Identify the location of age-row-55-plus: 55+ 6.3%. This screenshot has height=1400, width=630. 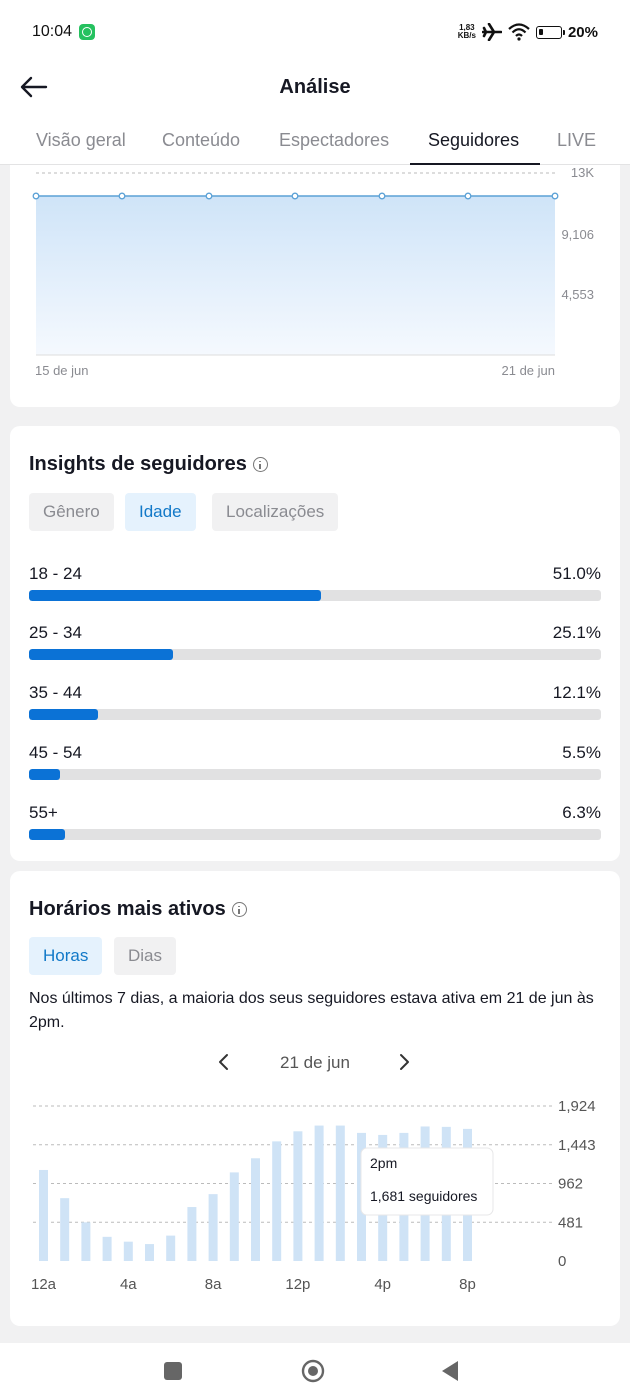
(315, 823).